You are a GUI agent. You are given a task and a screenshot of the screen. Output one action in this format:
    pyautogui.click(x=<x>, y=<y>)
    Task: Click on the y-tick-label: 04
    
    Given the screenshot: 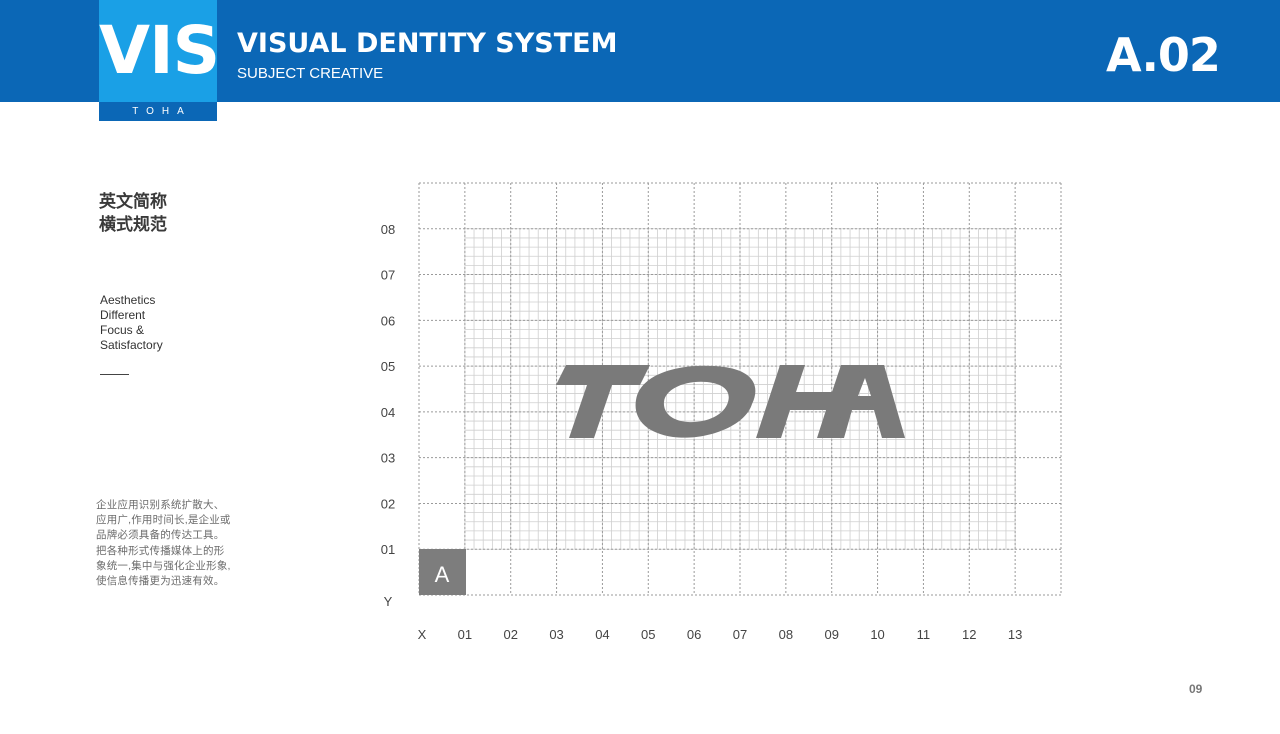 What is the action you would take?
    pyautogui.click(x=388, y=412)
    